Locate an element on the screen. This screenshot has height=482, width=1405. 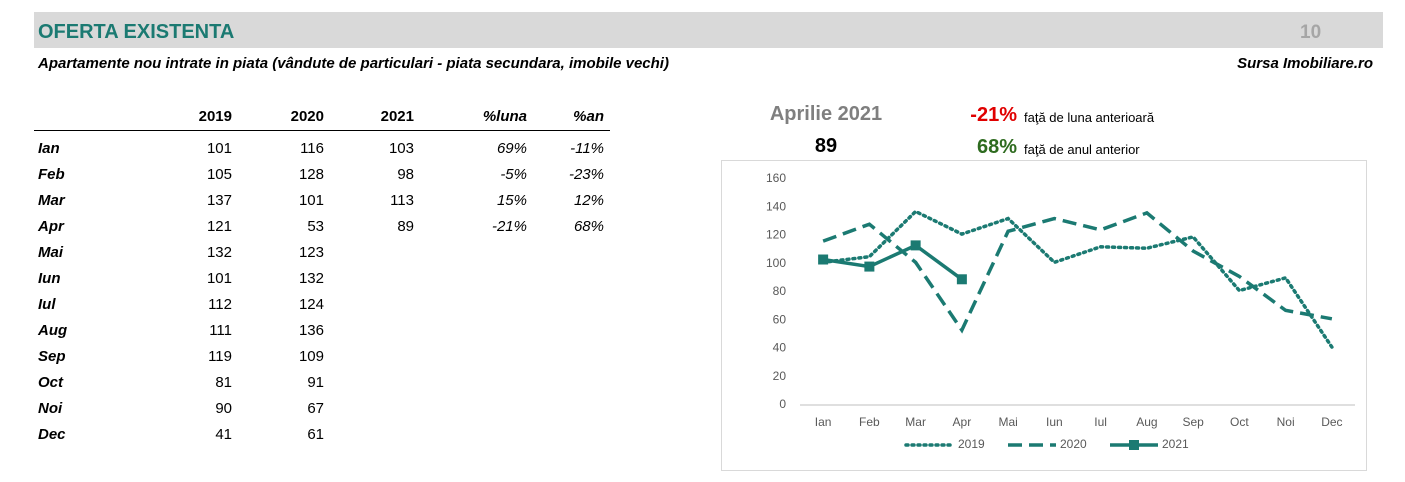
cell: 15% is located at coordinates (511, 200).